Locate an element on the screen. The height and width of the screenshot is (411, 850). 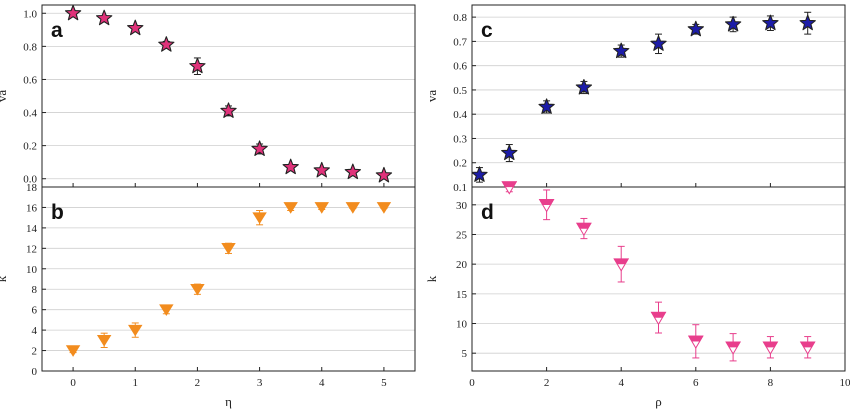
panel-label: c is located at coordinates (487, 30).